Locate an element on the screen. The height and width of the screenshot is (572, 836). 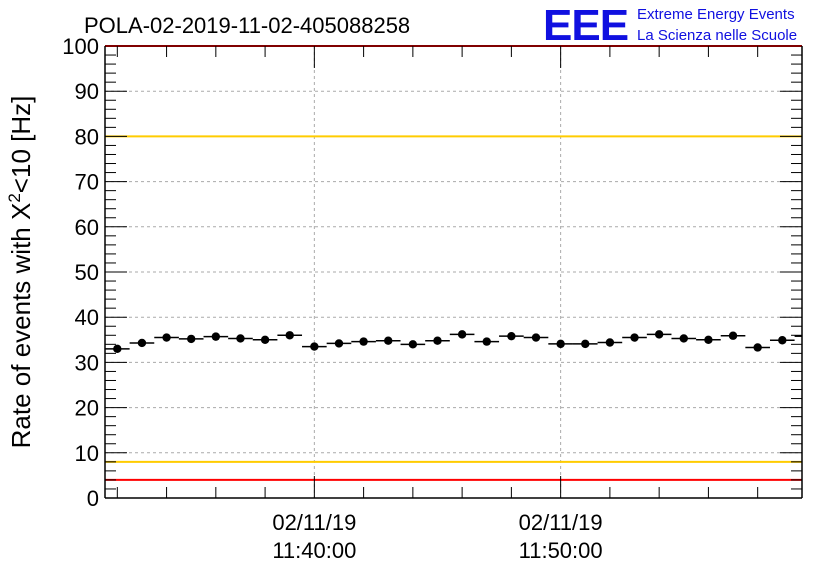
y-tick-label: 70 is located at coordinates (87, 182).